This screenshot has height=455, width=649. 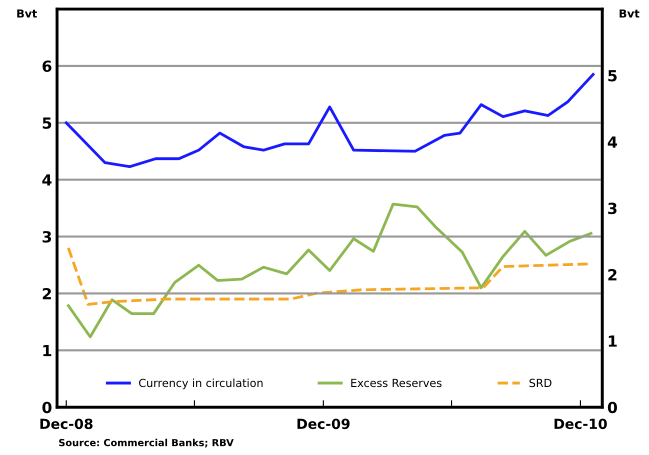 What do you see at coordinates (630, 13) in the screenshot?
I see `y2-axis-title: Bvt` at bounding box center [630, 13].